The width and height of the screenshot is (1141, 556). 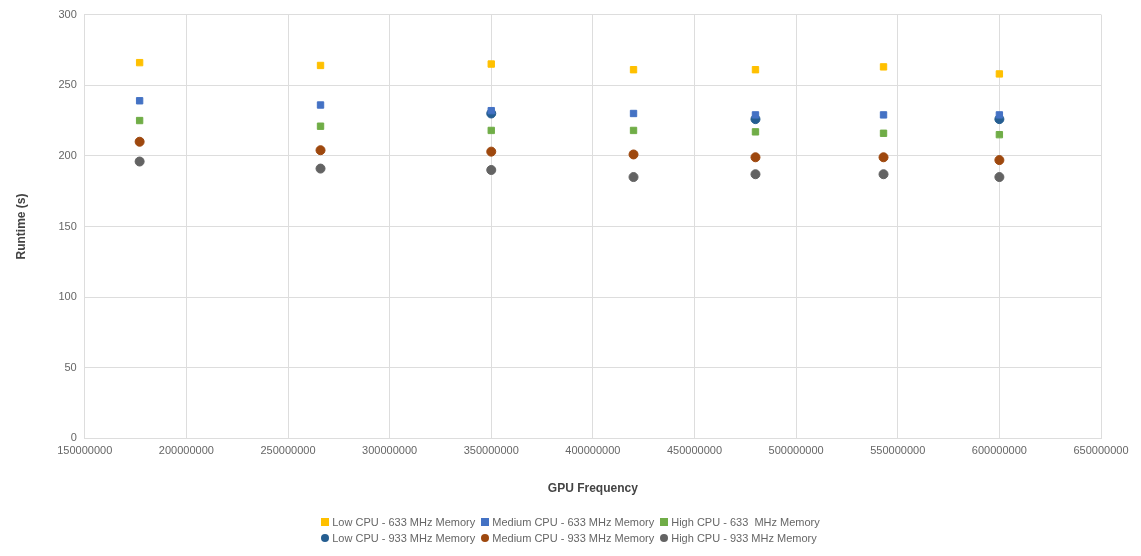 I want to click on legend-label: Low CPU - 633 MHz Memory, so click(x=404, y=522).